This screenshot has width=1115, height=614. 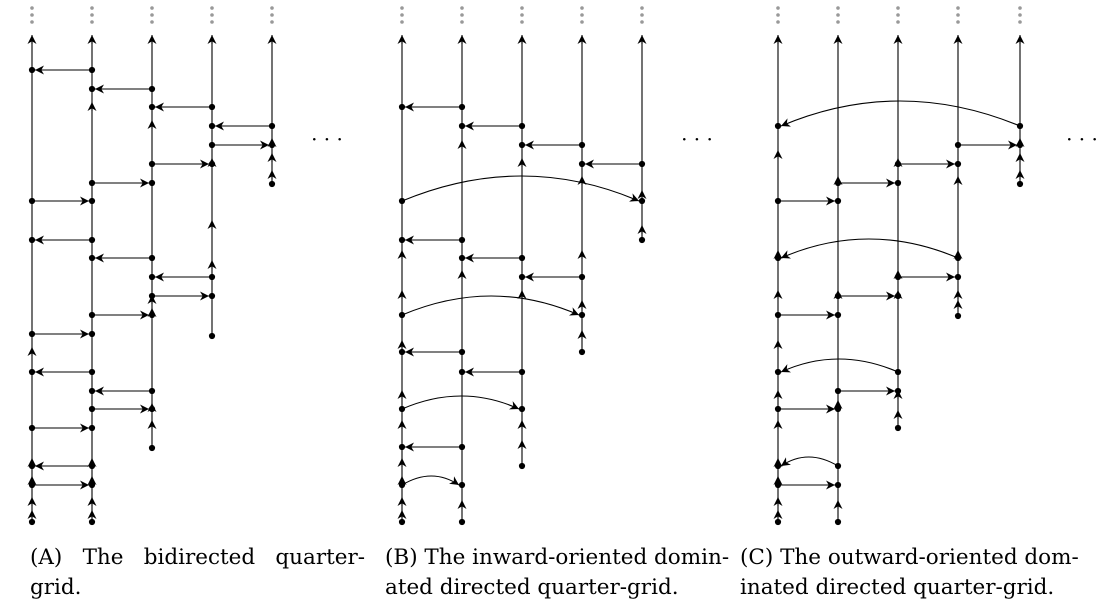 What do you see at coordinates (327, 139) in the screenshot?
I see `ellipsis-a: · · ·` at bounding box center [327, 139].